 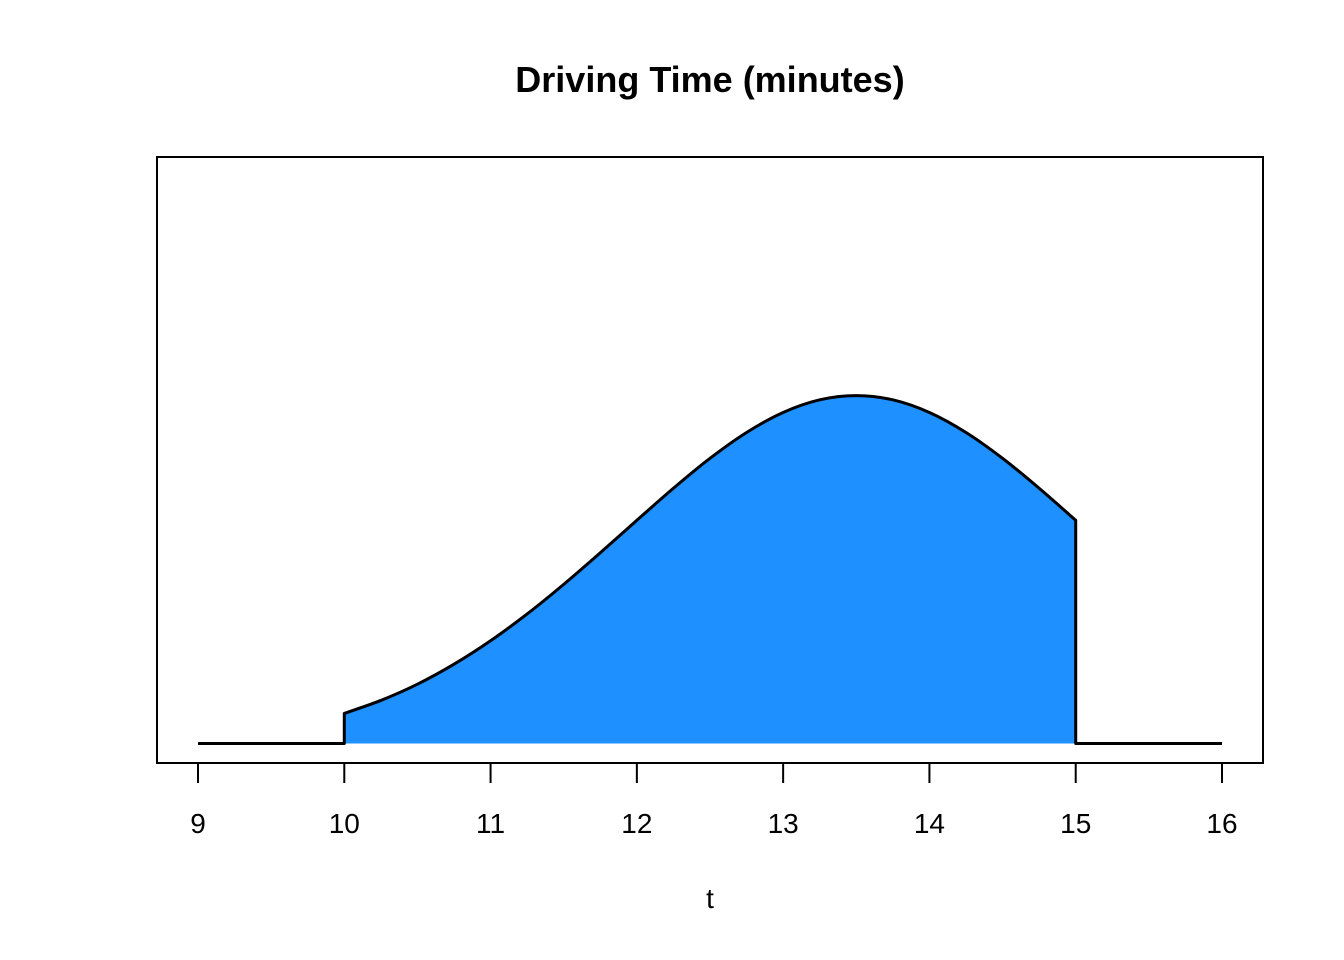 What do you see at coordinates (714, 801) in the screenshot?
I see `x-axis-ticks: 9 10 11 12 13 14 15 16` at bounding box center [714, 801].